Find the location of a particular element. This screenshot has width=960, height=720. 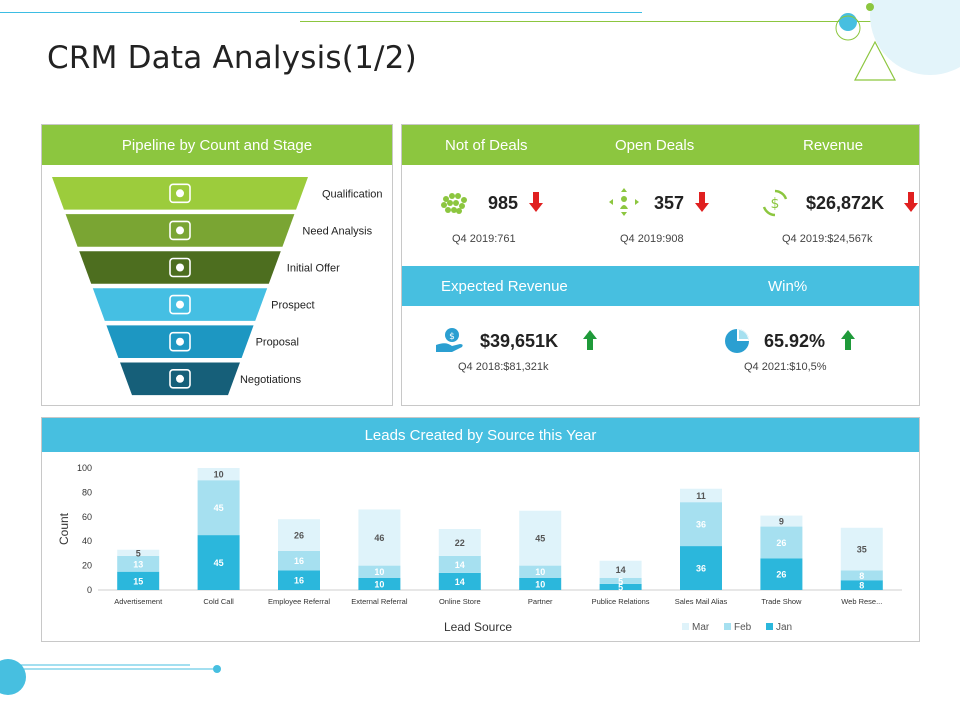

expected-revenue-sub: Q4 2018:$81,321k is located at coordinates (503, 367).